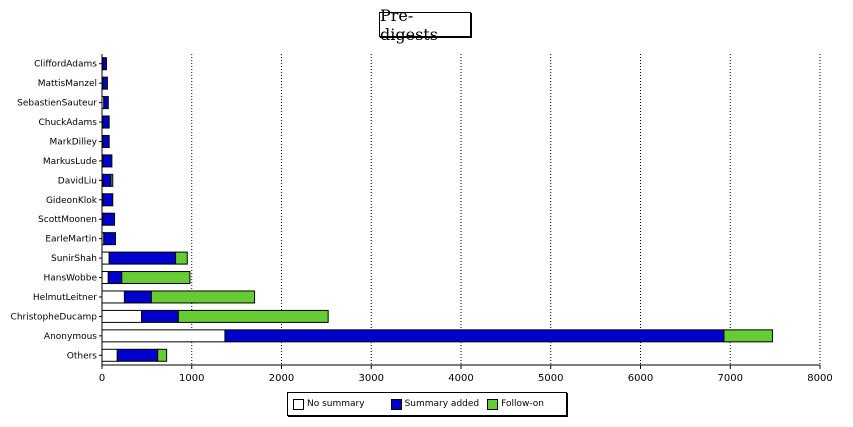 This screenshot has height=427, width=853. I want to click on legend-swatch-follow-on, so click(493, 404).